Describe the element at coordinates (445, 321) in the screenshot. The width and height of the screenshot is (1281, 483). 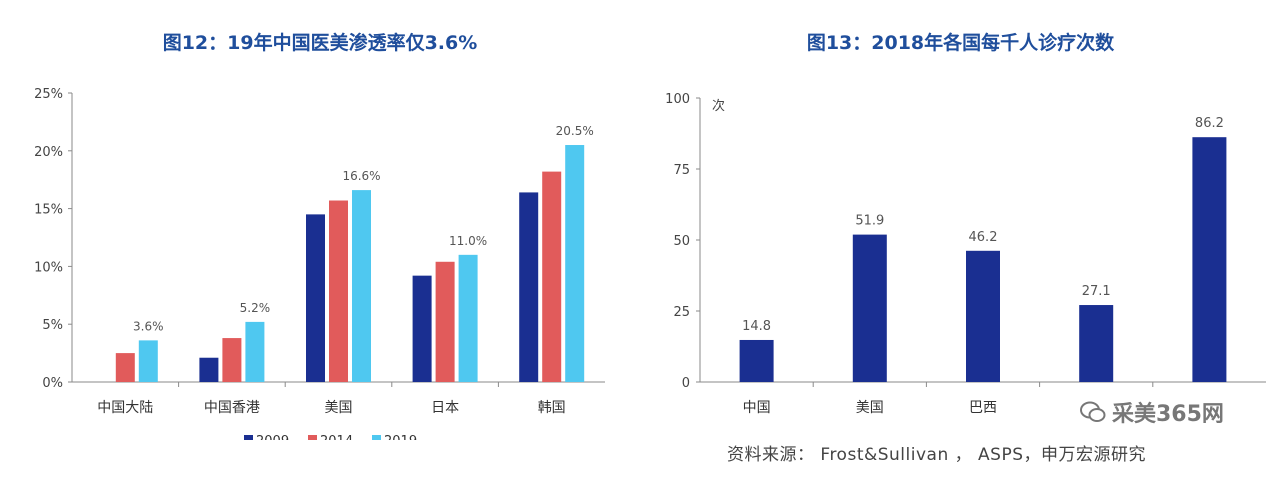
I see `bar-2014-日本` at that location.